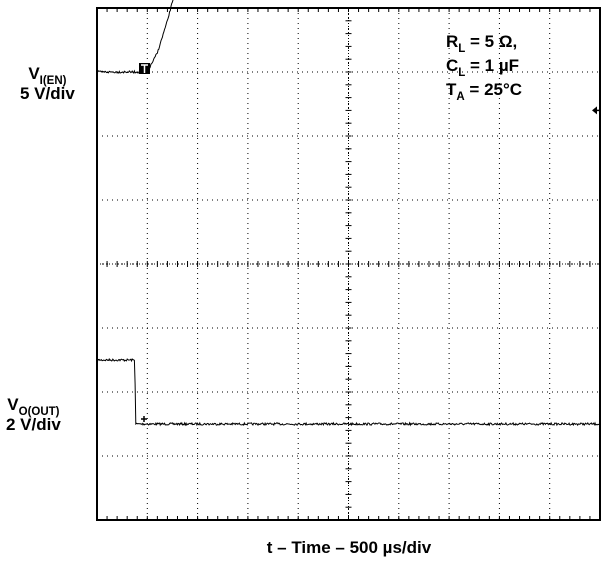 The height and width of the screenshot is (564, 602). Describe the element at coordinates (594, 110) in the screenshot. I see `trigger-level-marker` at that location.